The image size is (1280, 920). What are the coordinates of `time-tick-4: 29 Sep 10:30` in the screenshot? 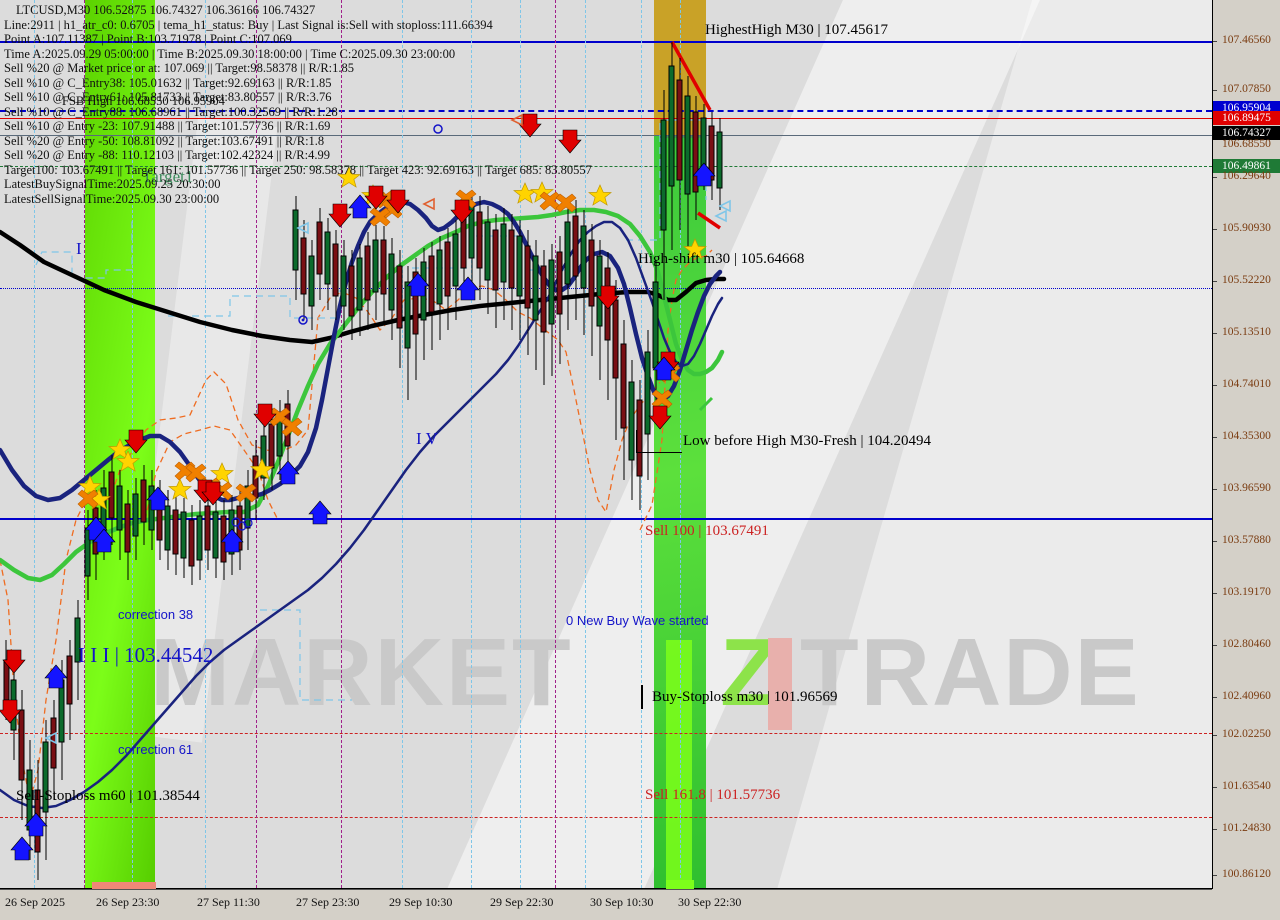 It's located at (421, 902).